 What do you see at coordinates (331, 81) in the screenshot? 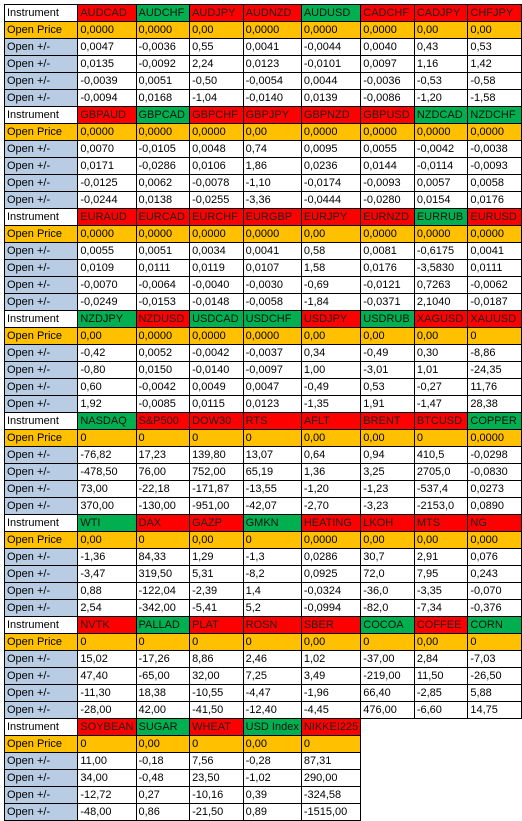
I see `open-change-cell: 0,0044` at bounding box center [331, 81].